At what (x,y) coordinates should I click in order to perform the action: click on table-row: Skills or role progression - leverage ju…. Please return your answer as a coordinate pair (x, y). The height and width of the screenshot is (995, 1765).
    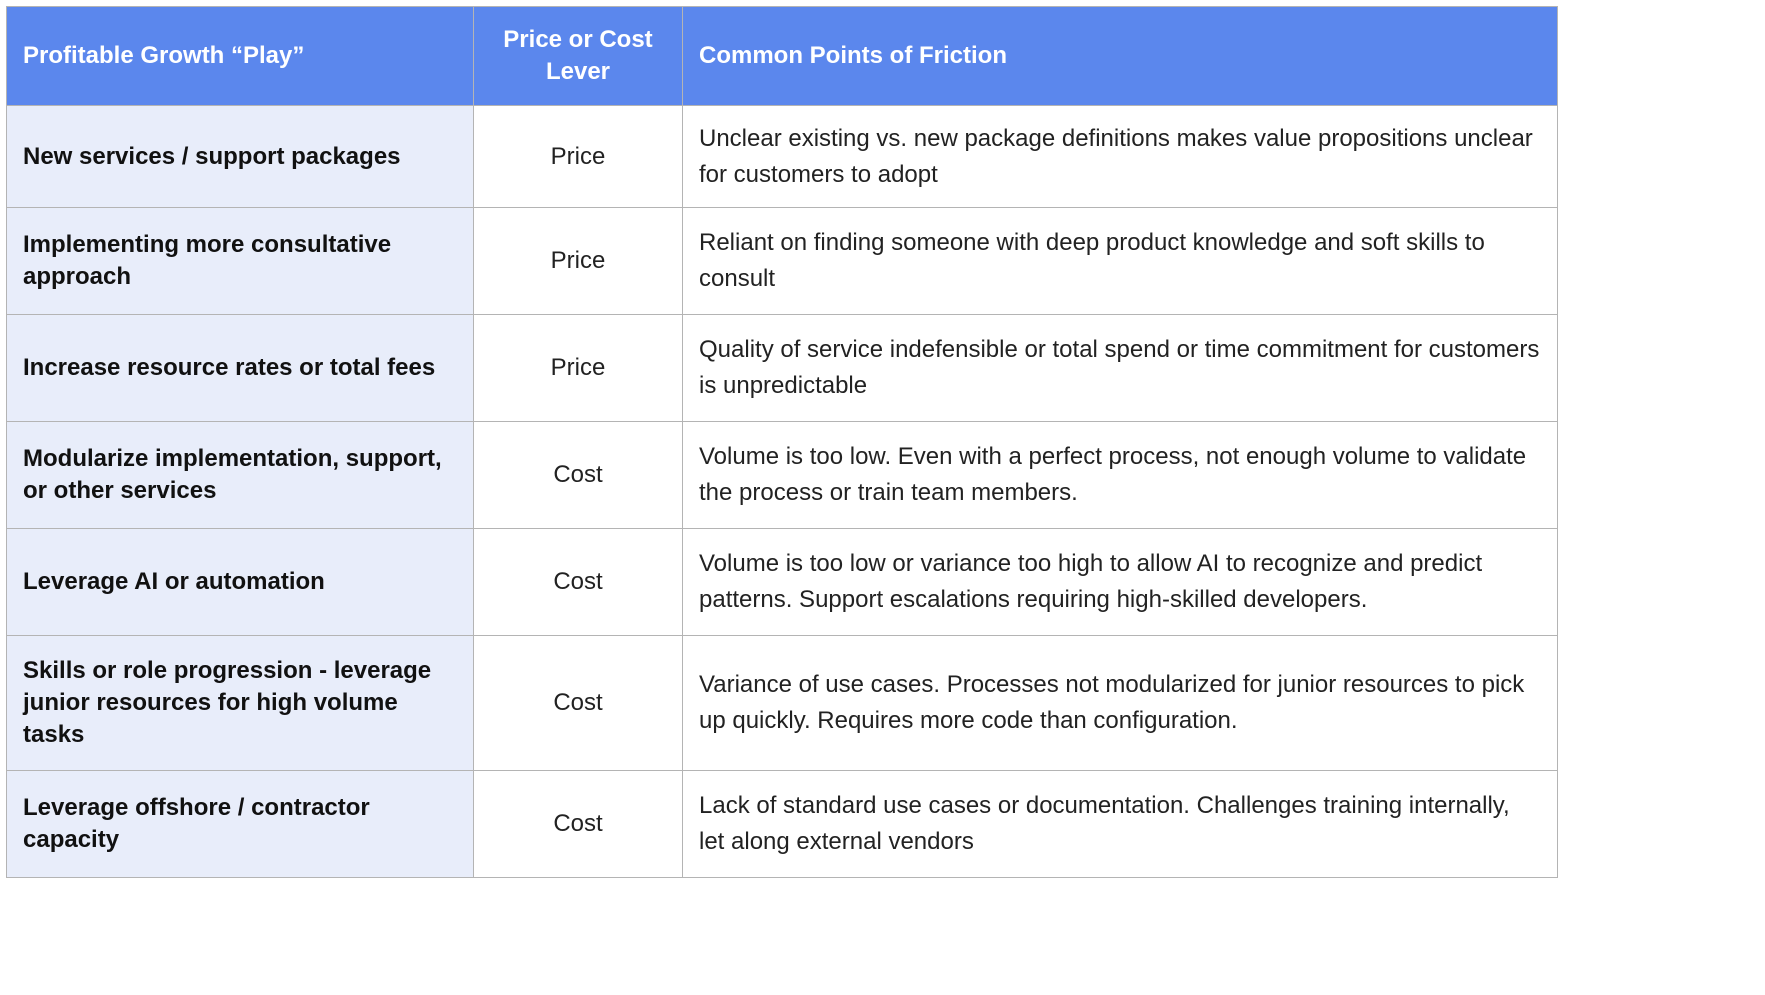
    Looking at the image, I should click on (782, 703).